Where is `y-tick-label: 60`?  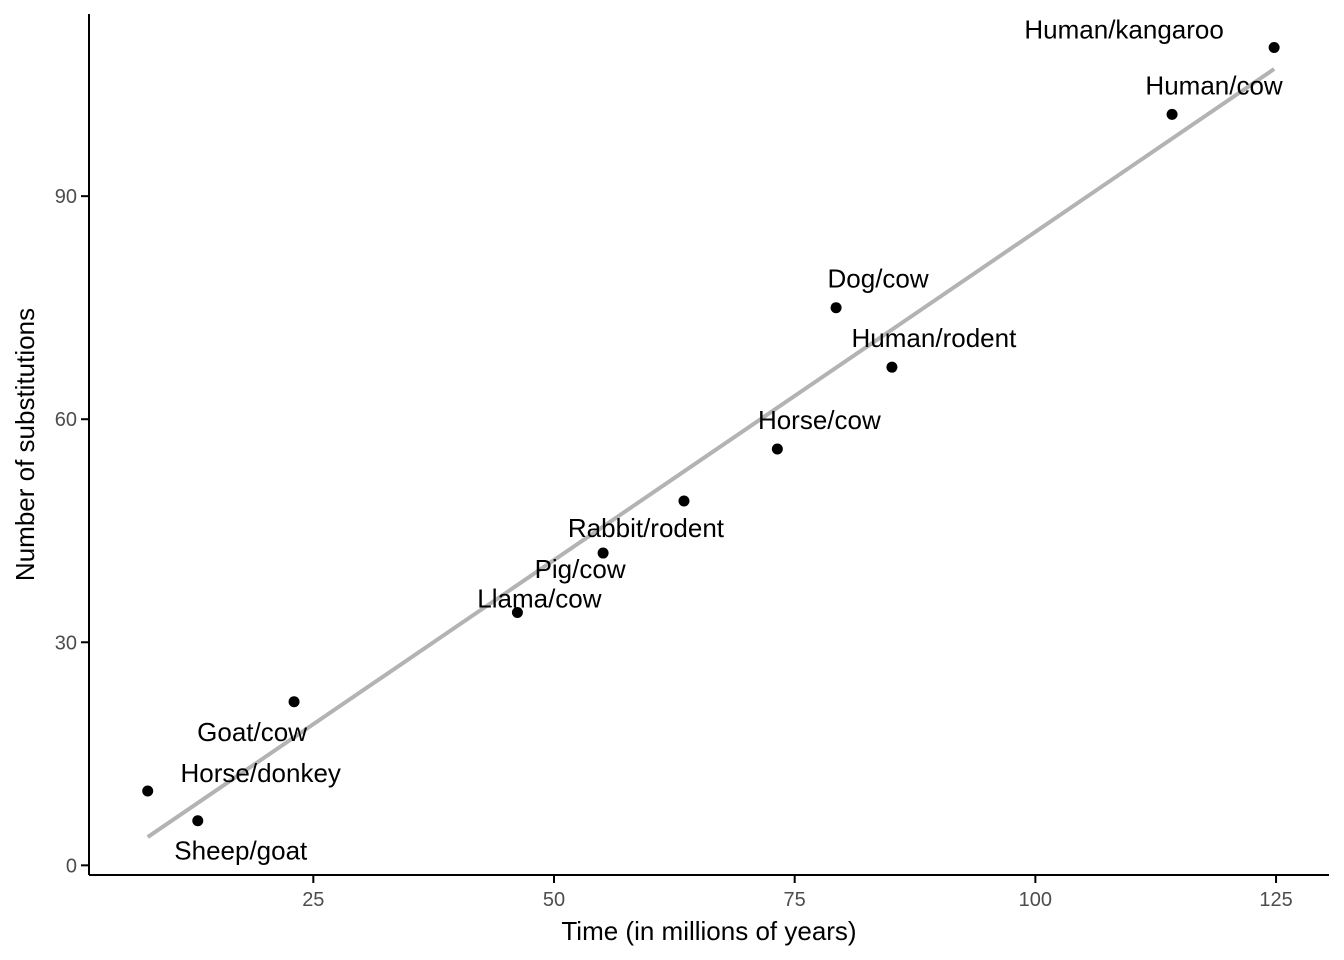
y-tick-label: 60 is located at coordinates (66, 420).